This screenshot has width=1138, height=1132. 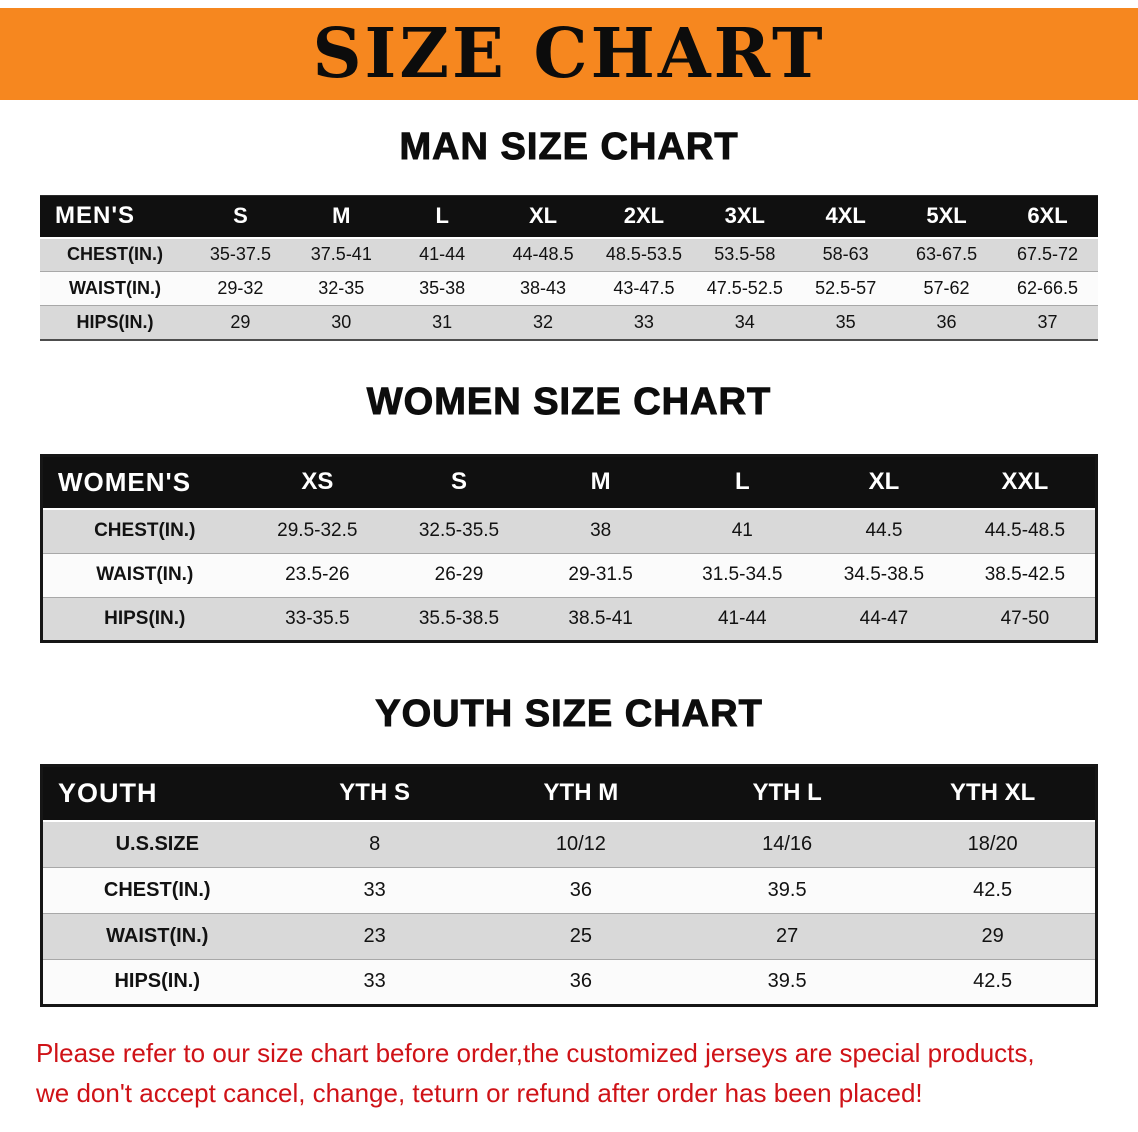 I want to click on size-cell: 47.5-52.5, so click(x=744, y=288).